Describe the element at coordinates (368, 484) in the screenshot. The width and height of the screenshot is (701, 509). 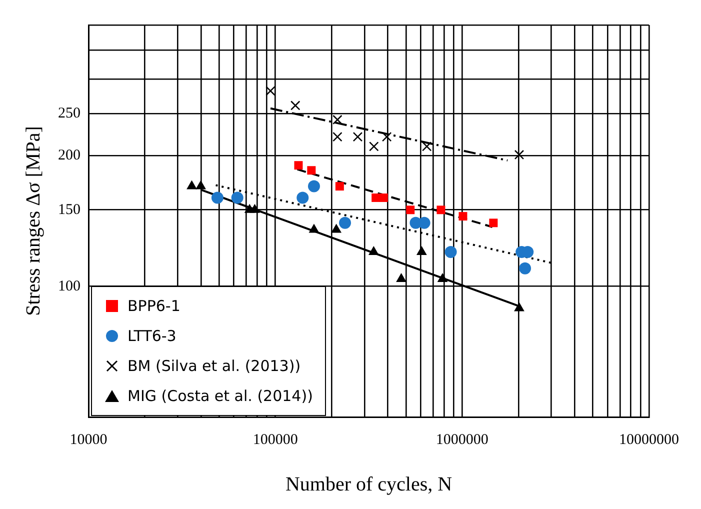
I see `x-axis-title: Number of cycles, N` at that location.